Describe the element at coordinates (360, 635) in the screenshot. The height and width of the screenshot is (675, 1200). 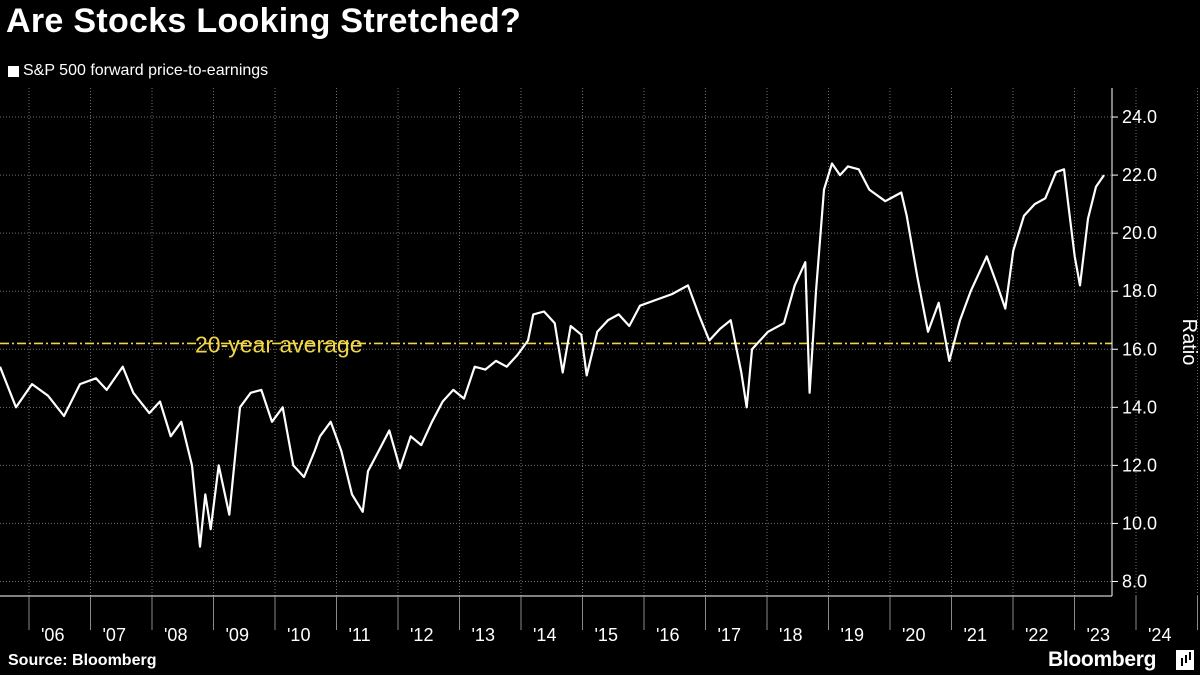
I see `x-tick-label: '11` at that location.